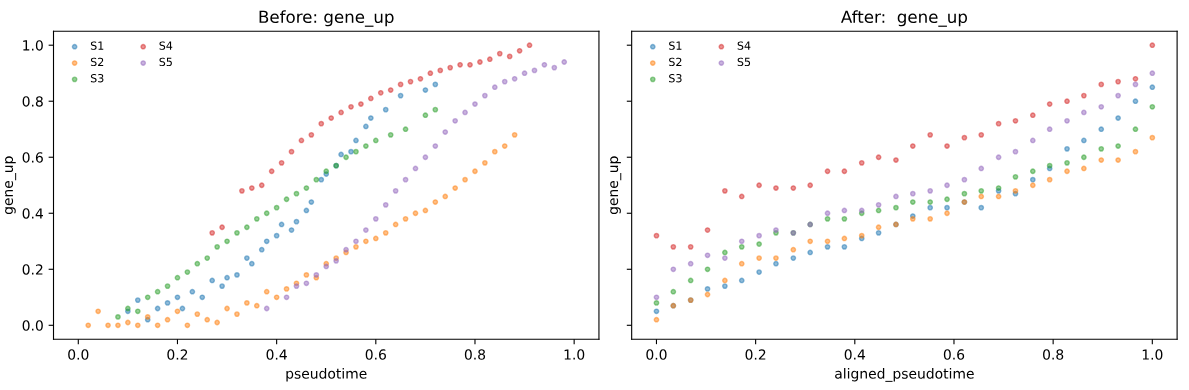 The image size is (1189, 390). Describe the element at coordinates (32, 157) in the screenshot. I see `y-tick-label: 0.6` at that location.